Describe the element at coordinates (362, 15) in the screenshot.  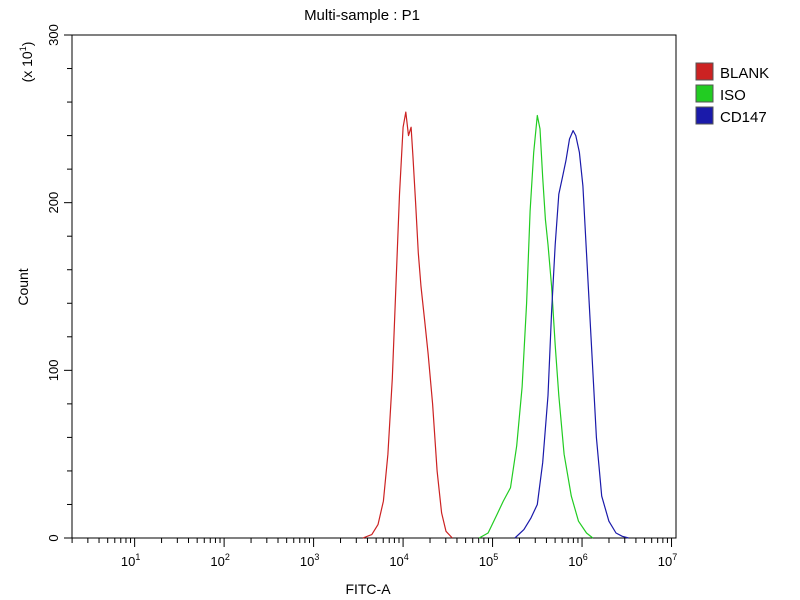
I see `chart-title: Multi-sample : P1` at that location.